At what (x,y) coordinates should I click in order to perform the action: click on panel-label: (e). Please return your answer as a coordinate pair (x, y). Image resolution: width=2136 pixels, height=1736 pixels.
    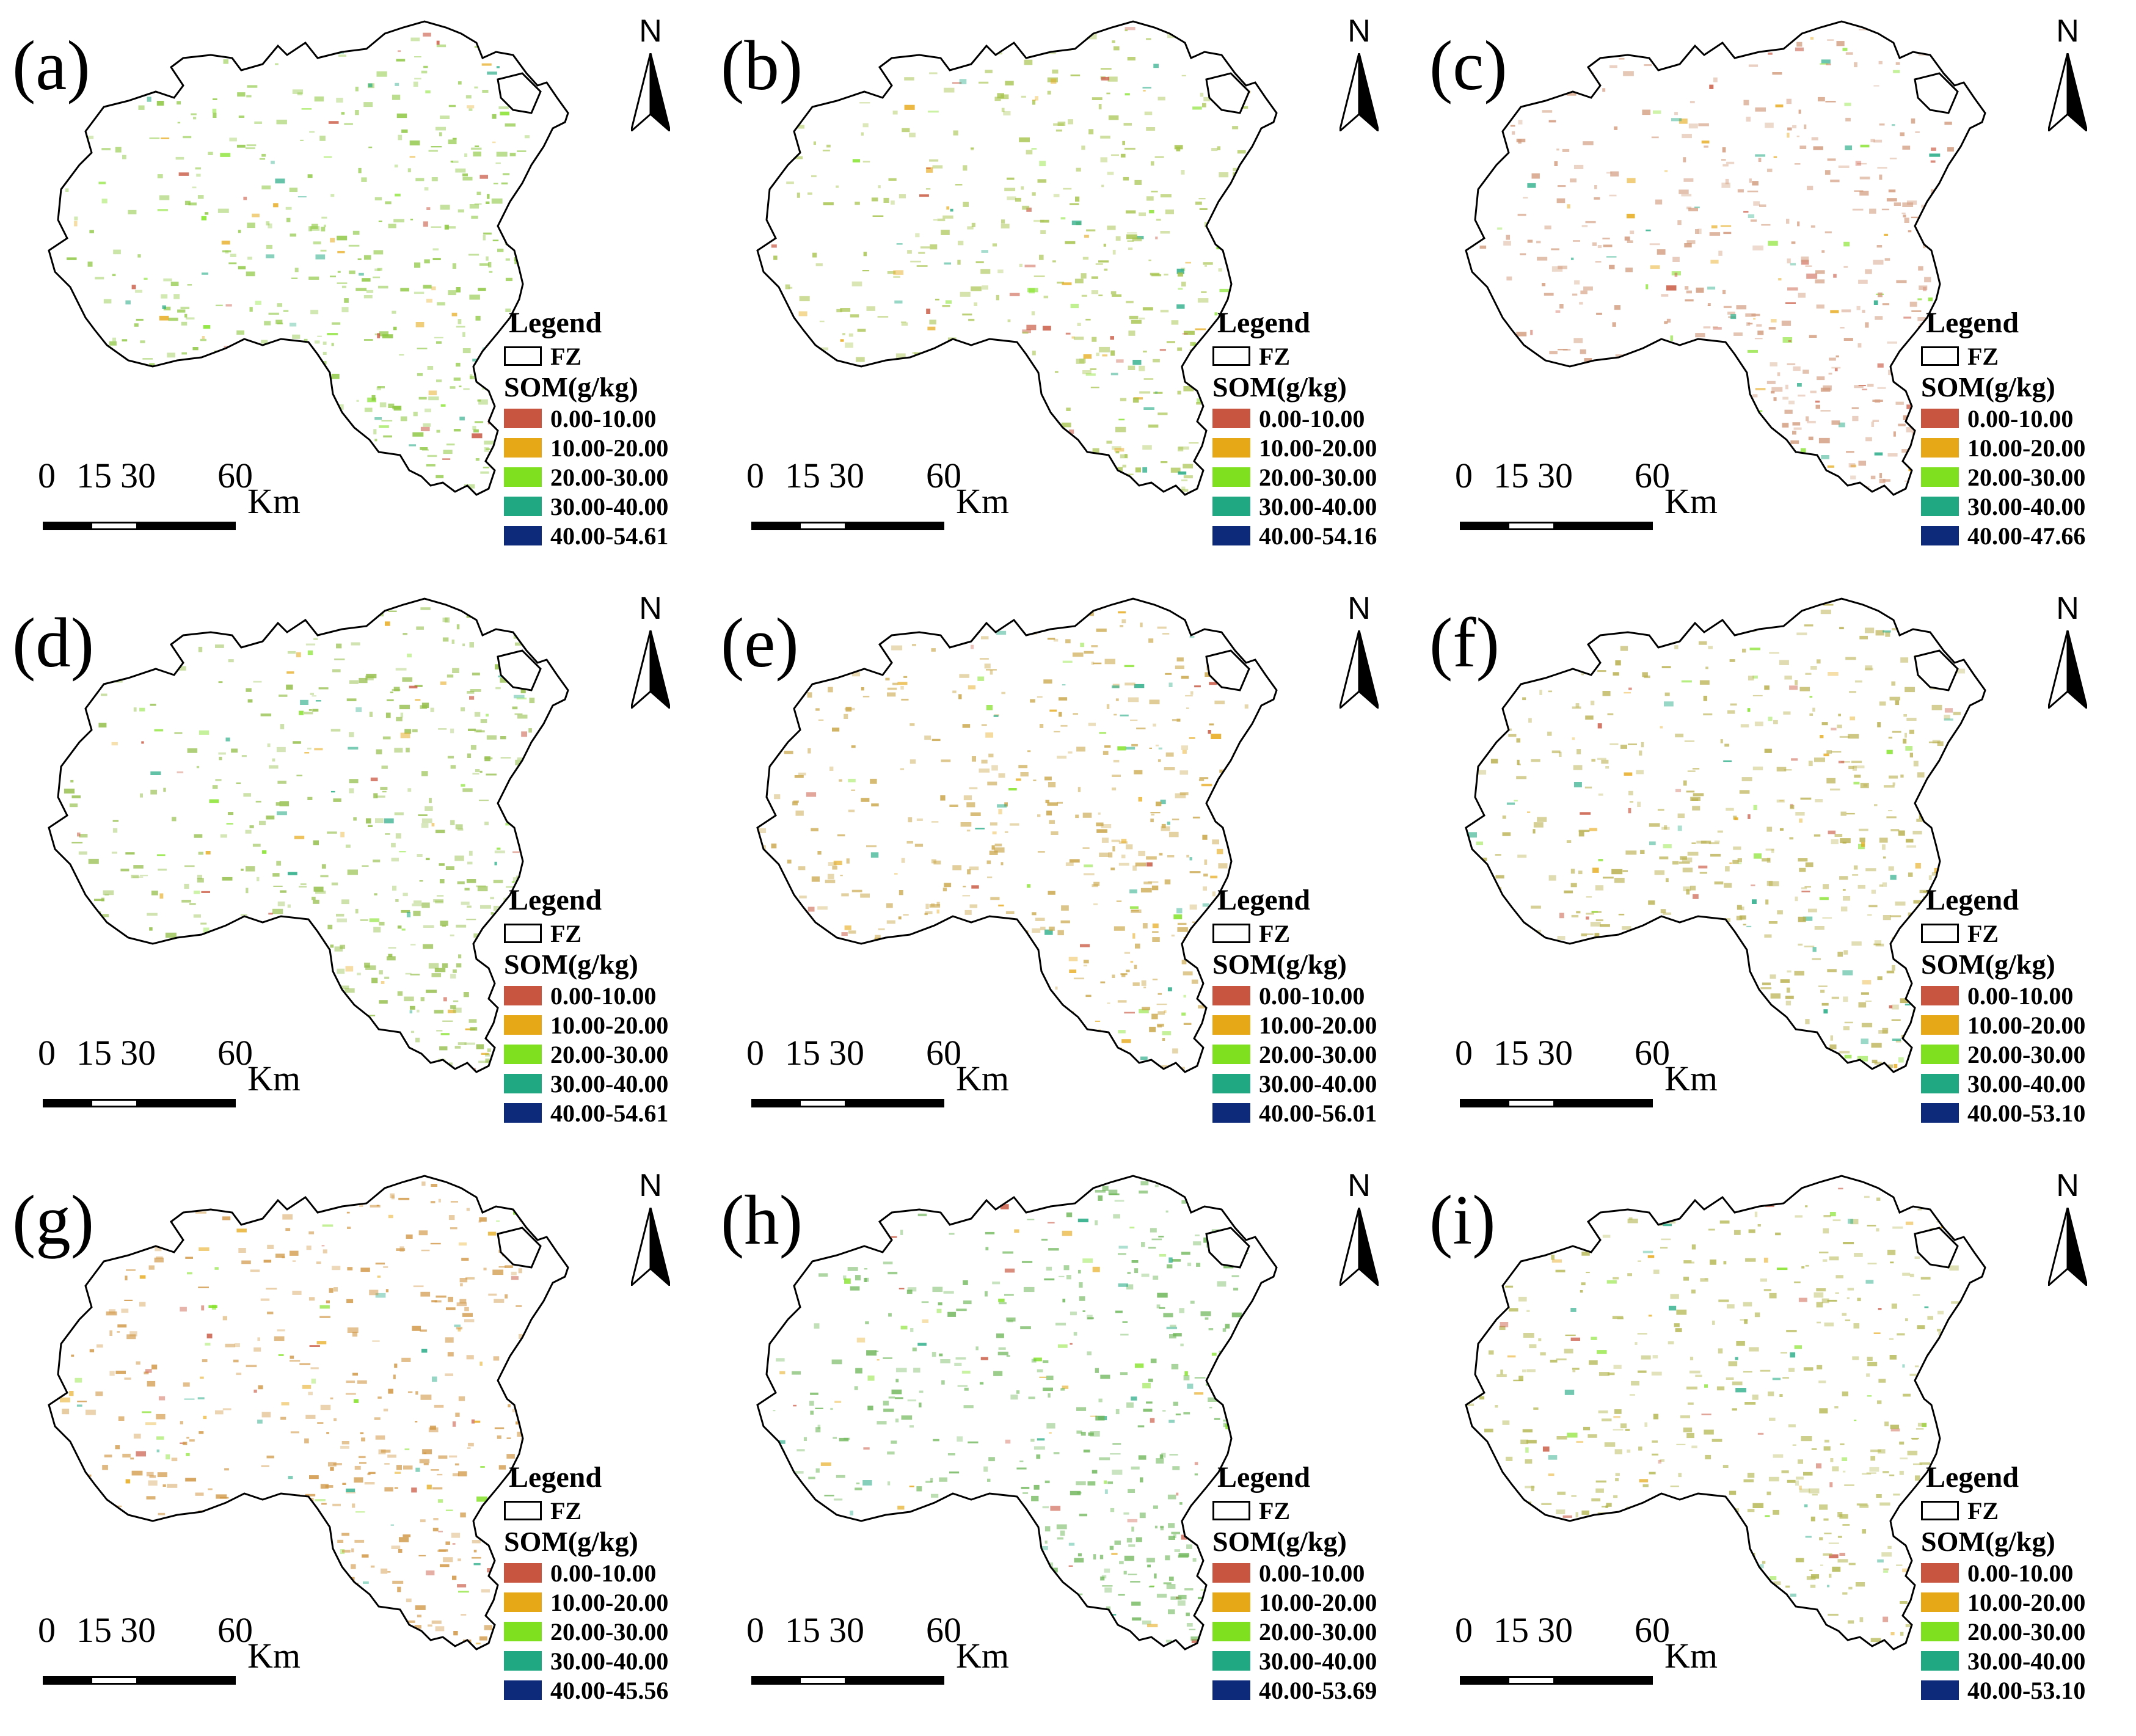
    Looking at the image, I should click on (760, 643).